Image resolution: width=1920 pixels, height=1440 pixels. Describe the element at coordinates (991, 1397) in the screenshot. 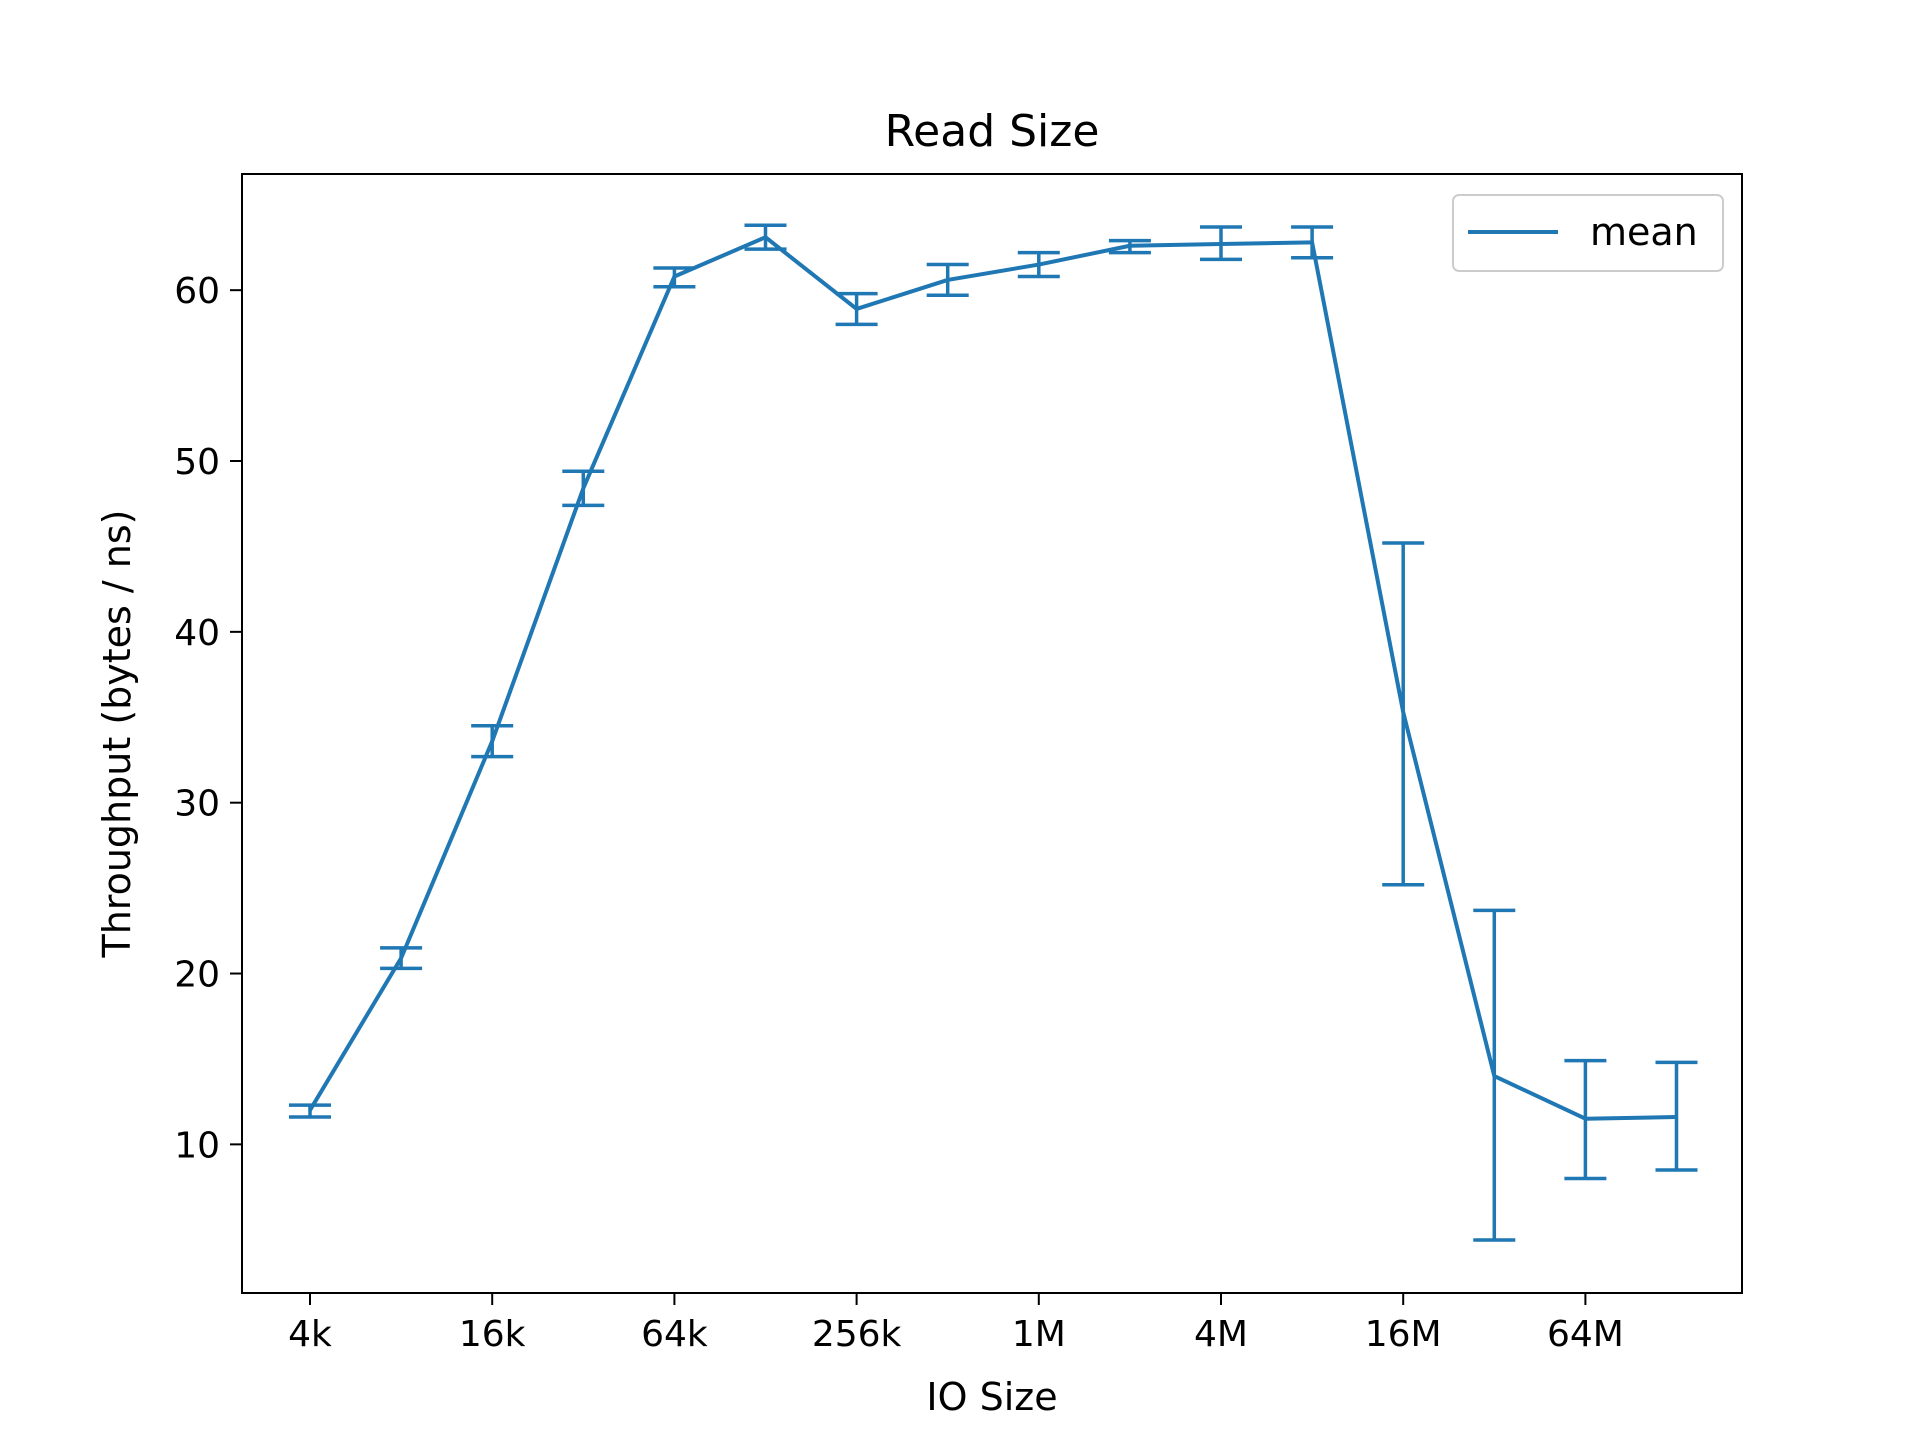

I see `x-axis-title: IO Size` at that location.